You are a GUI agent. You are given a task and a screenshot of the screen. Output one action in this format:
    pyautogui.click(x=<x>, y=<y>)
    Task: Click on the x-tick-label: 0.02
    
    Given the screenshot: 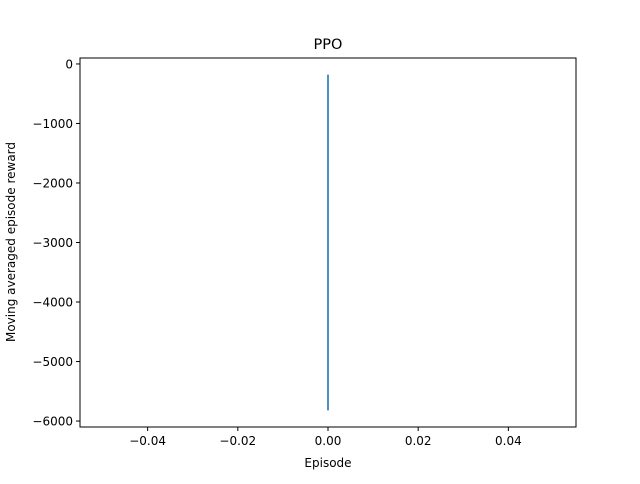 What is the action you would take?
    pyautogui.click(x=418, y=441)
    